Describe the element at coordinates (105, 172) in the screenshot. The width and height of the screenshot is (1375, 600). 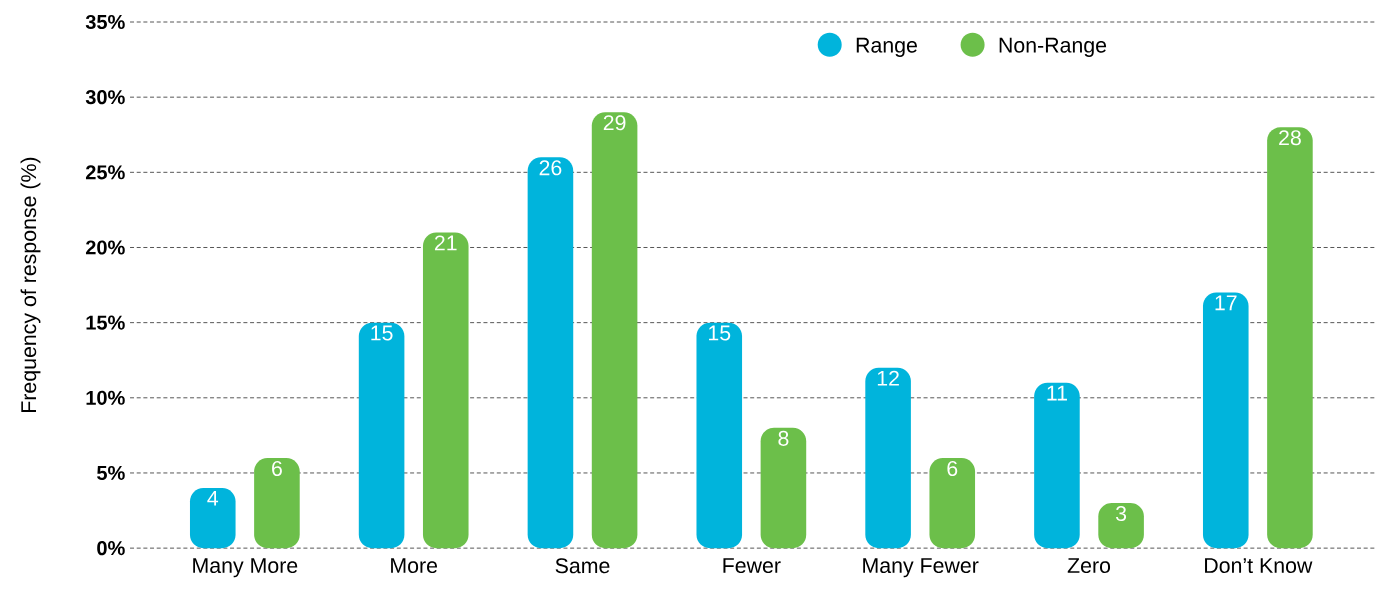
I see `y-tick-label: 25%` at that location.